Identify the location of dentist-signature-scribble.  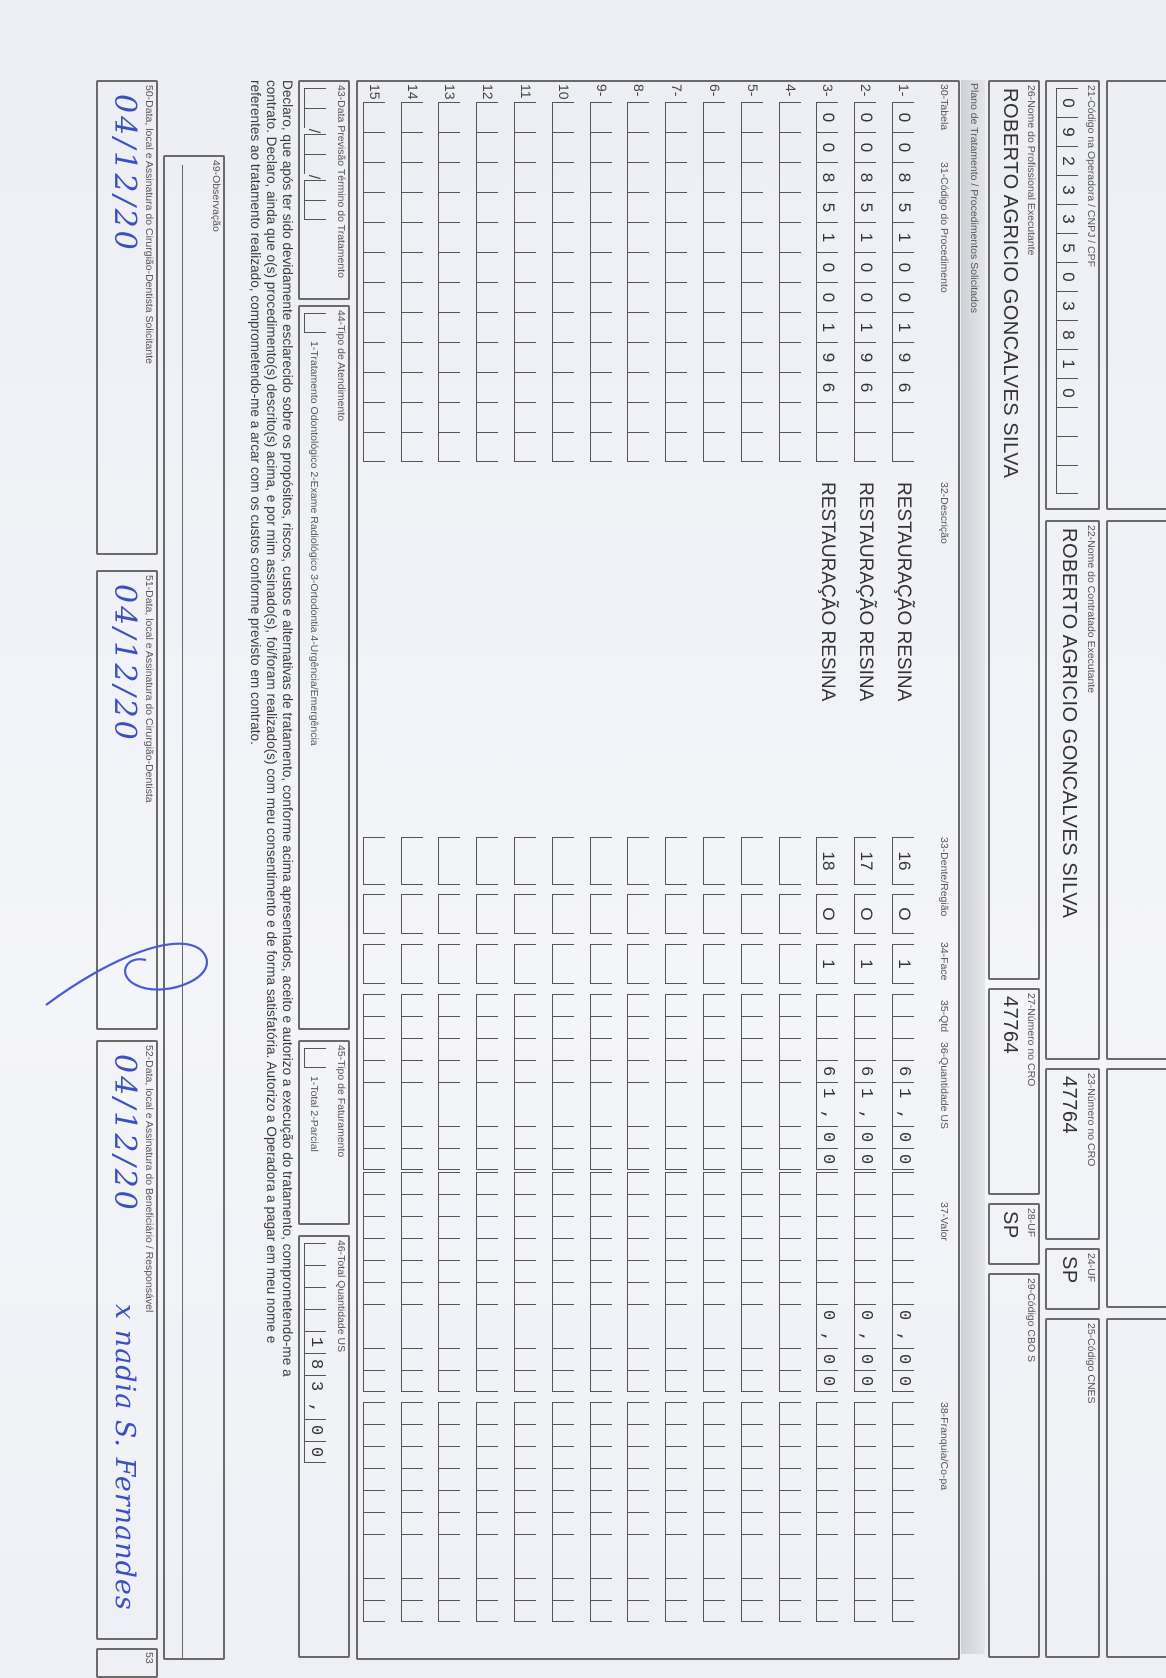
(127, 974).